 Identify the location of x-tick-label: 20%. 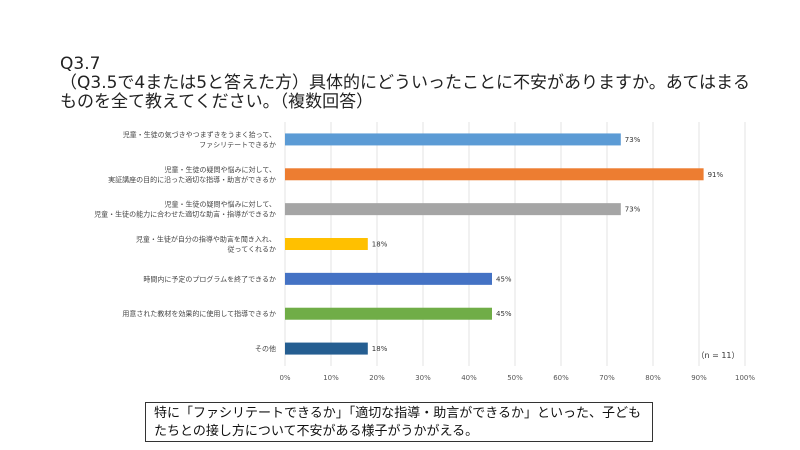
(377, 378).